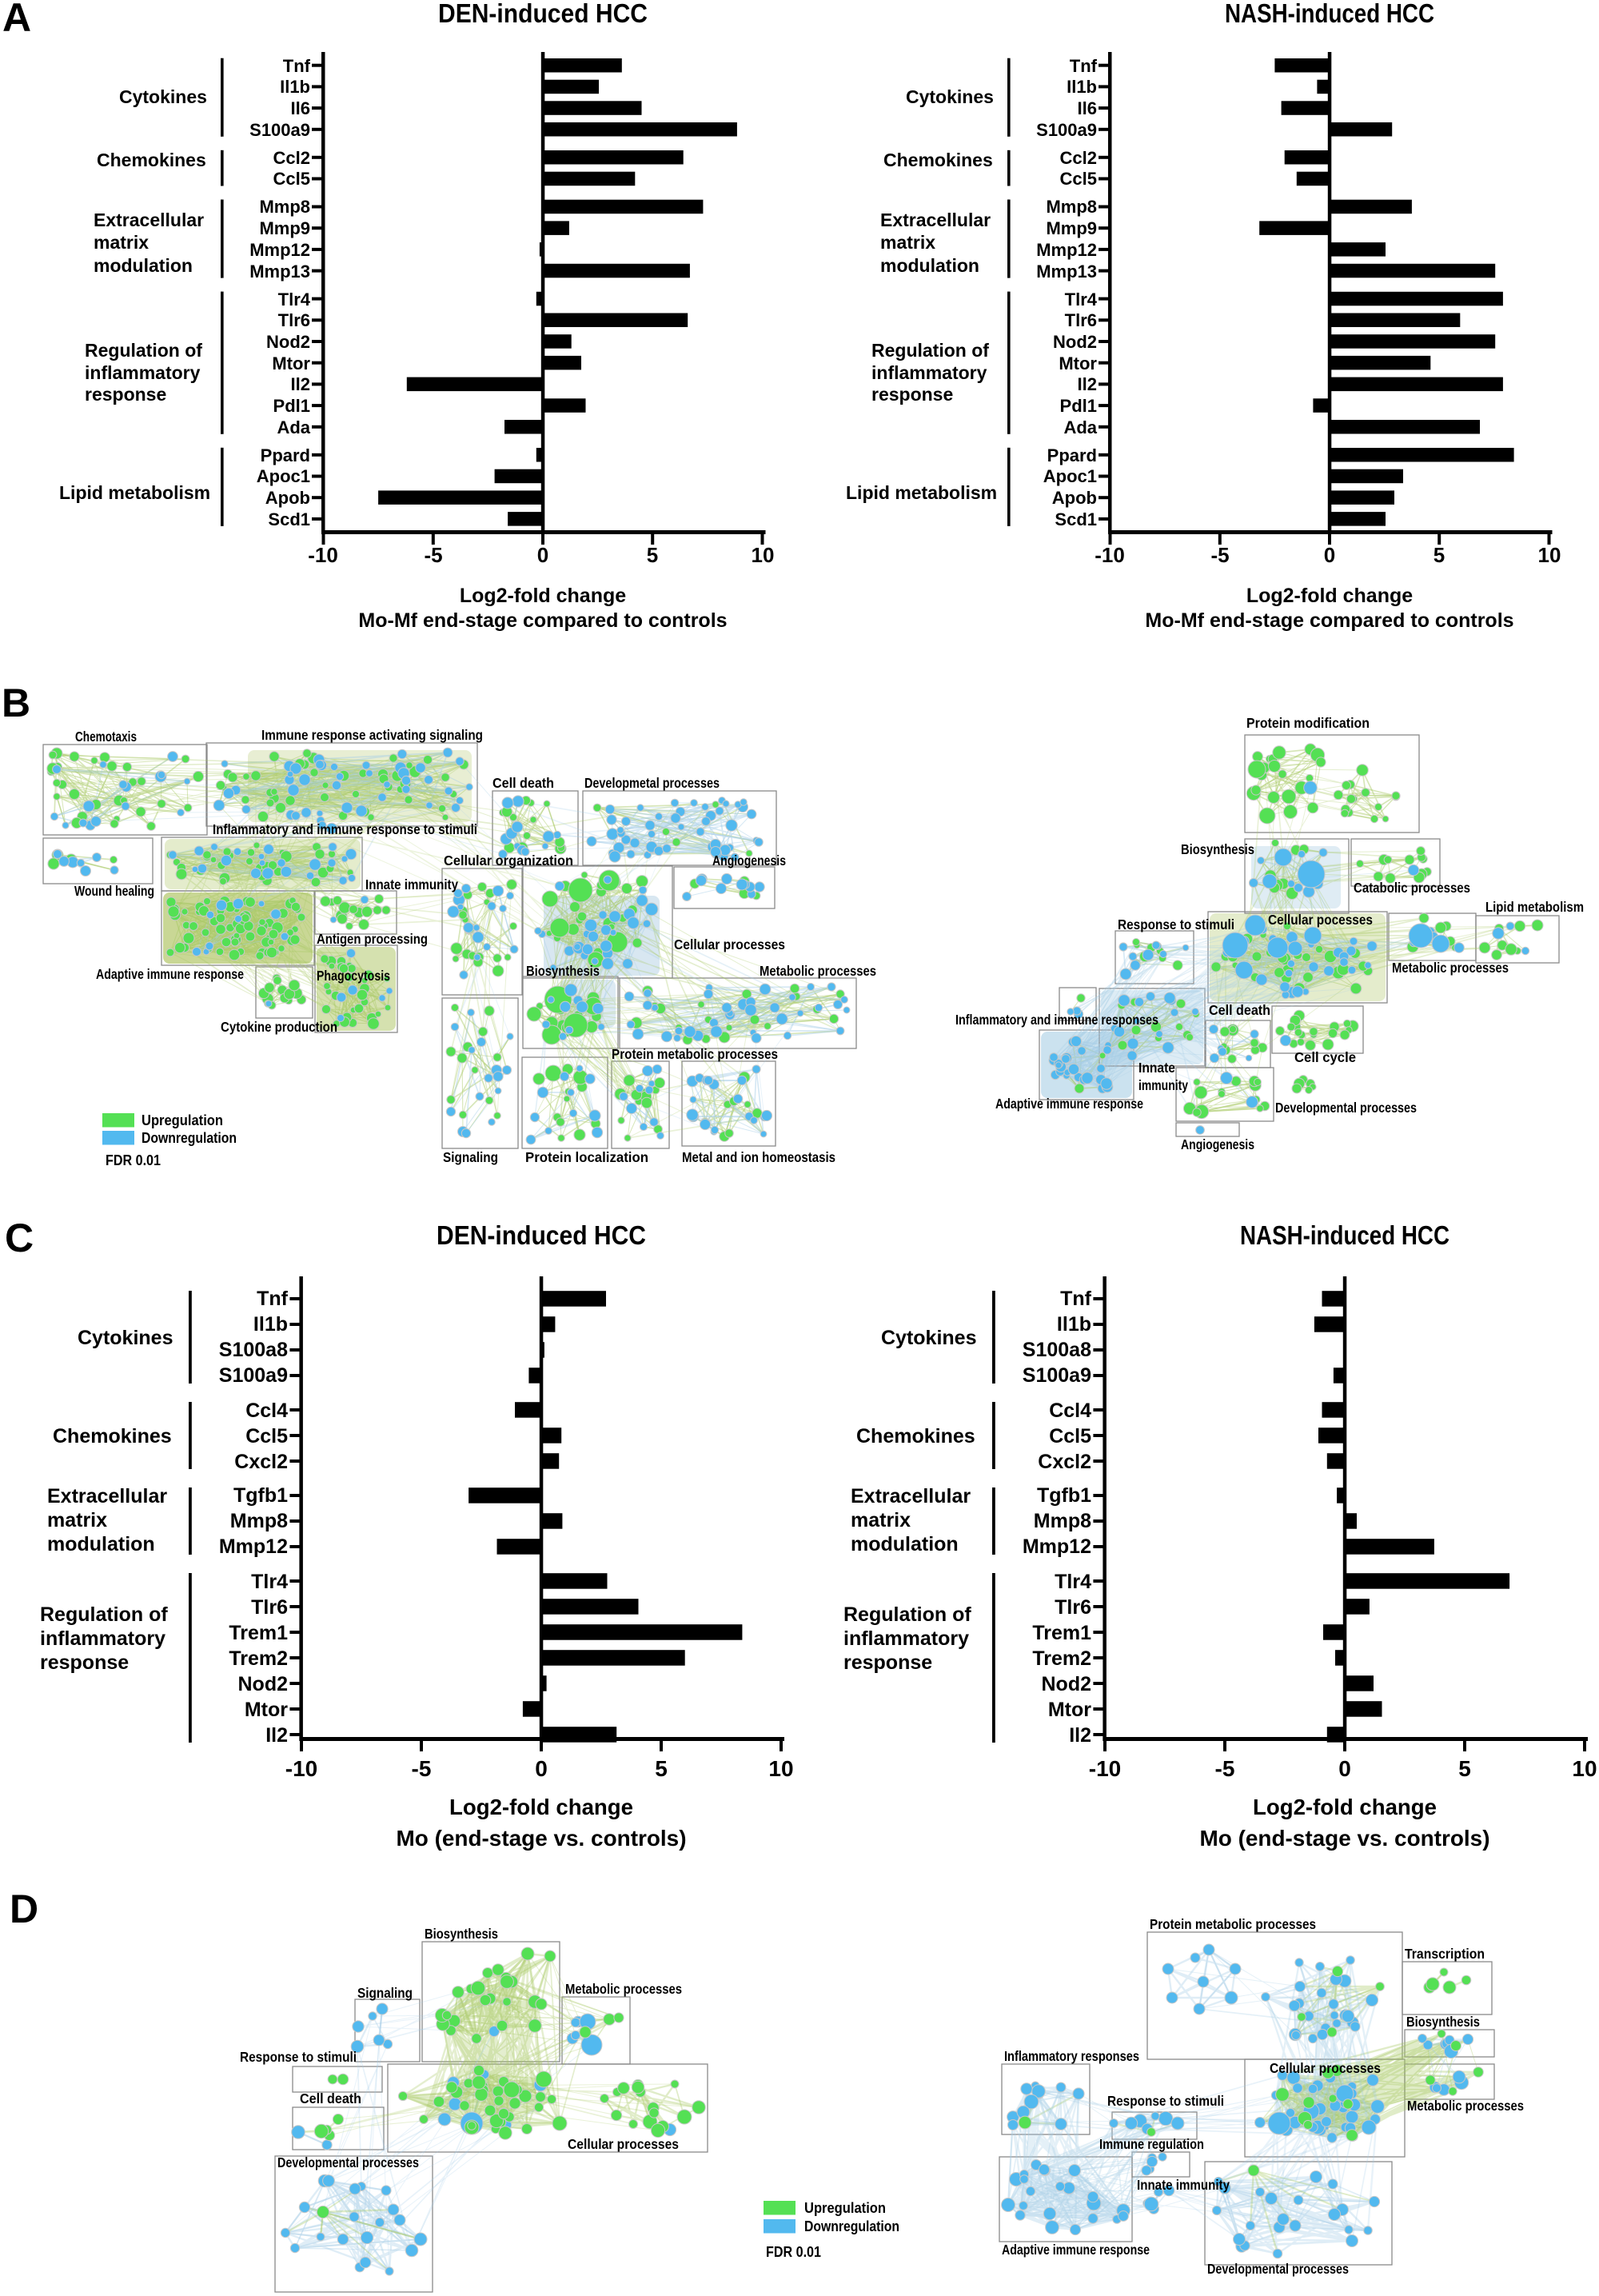 Image resolution: width=1599 pixels, height=2296 pixels. What do you see at coordinates (285, 455) in the screenshot?
I see `svg-text: Ppard` at bounding box center [285, 455].